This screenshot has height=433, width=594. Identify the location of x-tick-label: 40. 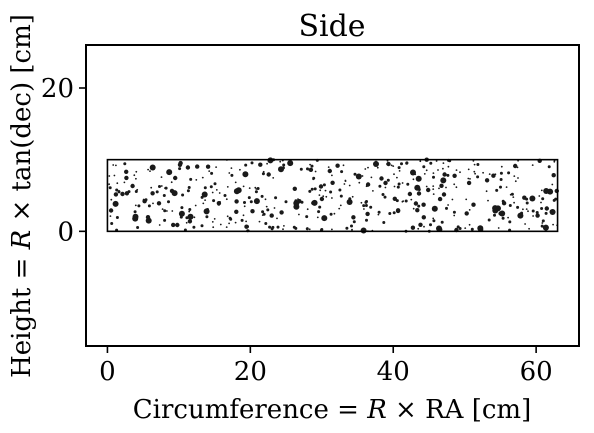
(393, 372).